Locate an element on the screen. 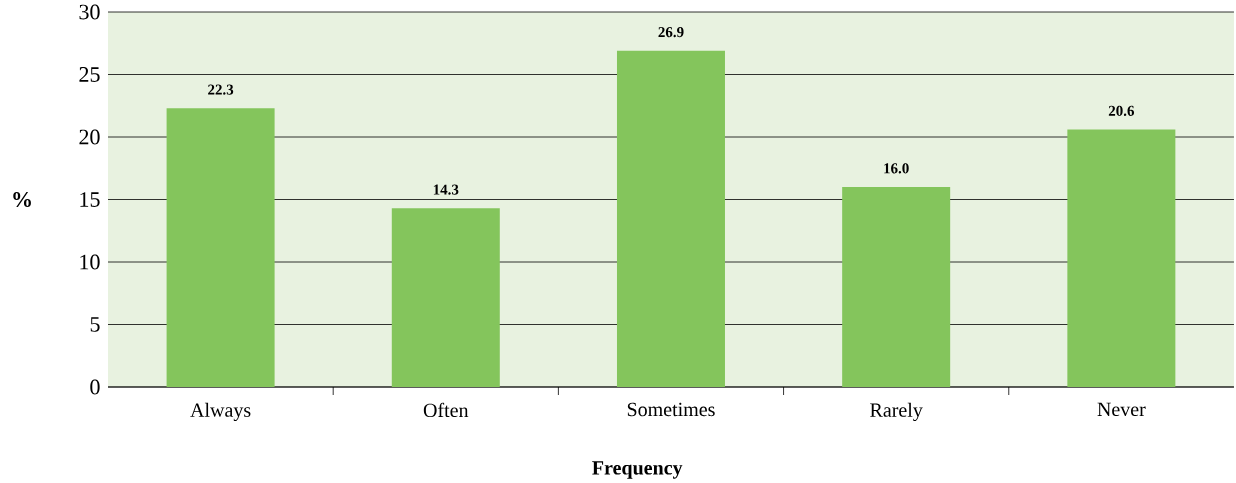 The image size is (1236, 483). y-tick-label: 10 is located at coordinates (90, 262).